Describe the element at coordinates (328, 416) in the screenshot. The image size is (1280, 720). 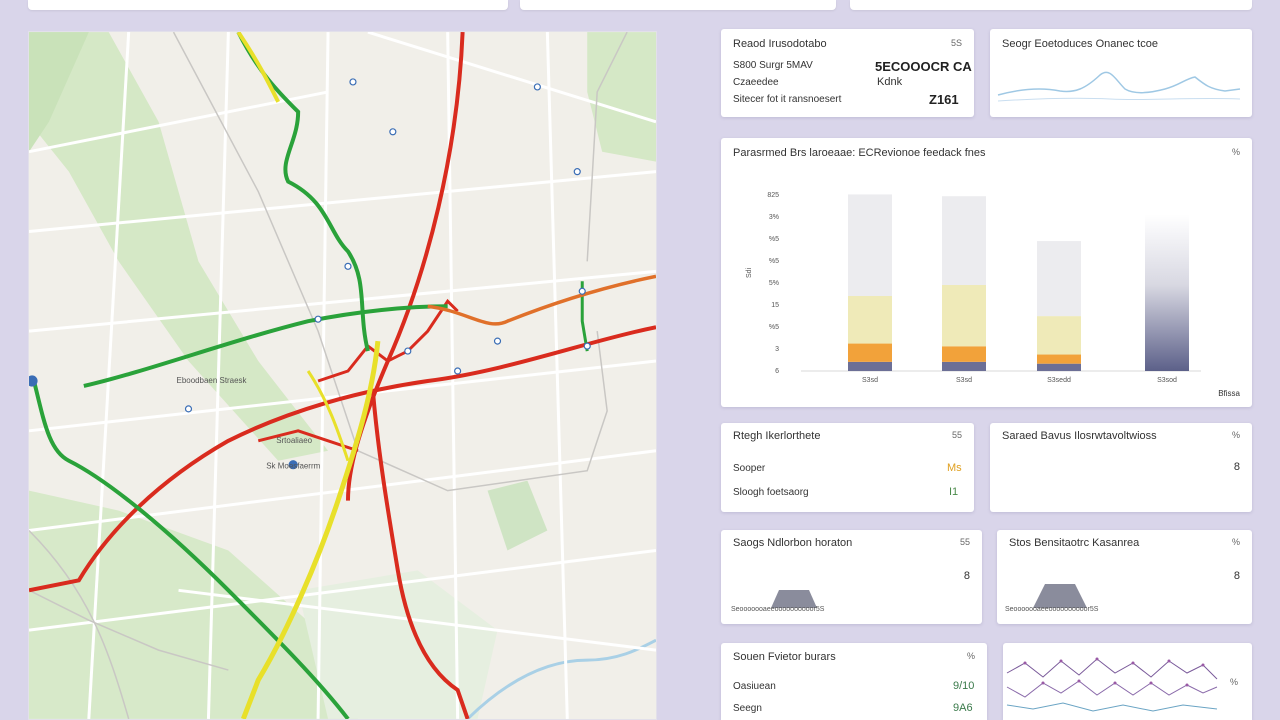
I see `route-yellow-branch` at that location.